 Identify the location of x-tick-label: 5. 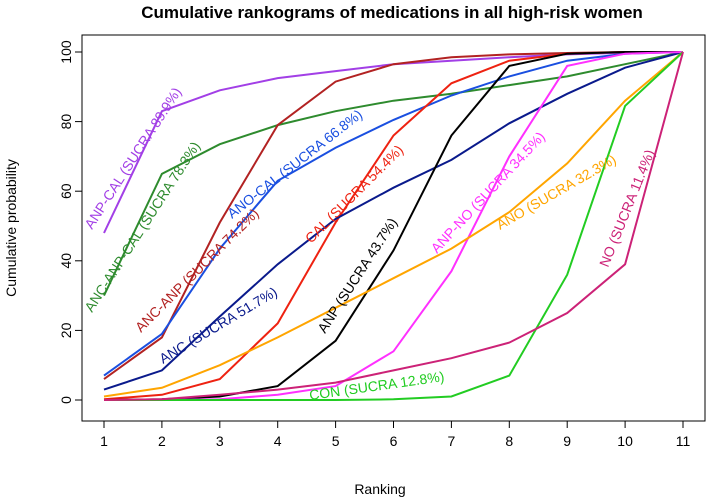
(336, 441).